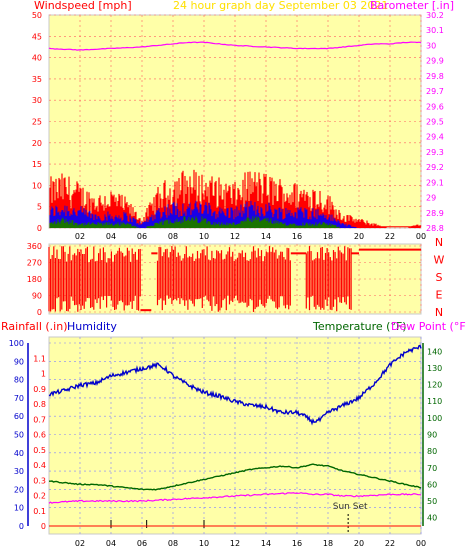 Image resolution: width=466 pixels, height=555 pixels. I want to click on rainfall-tick: 0.4, so click(39, 465).